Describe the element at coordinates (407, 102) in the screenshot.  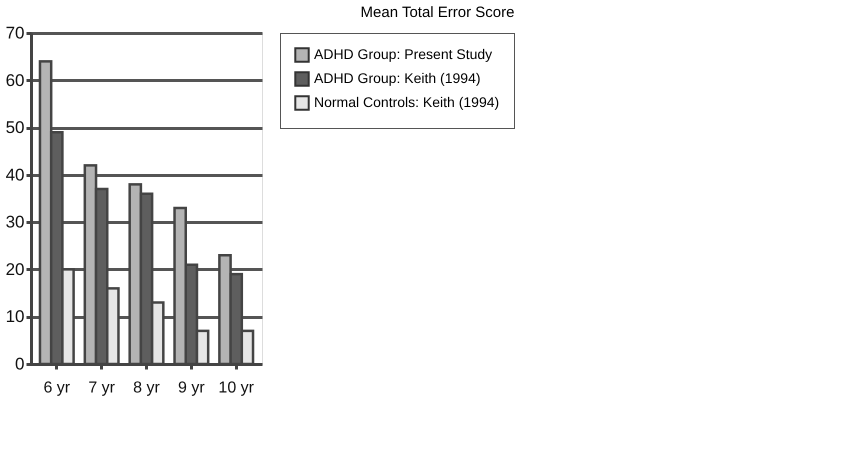
I see `legend-label: Normal Controls: Keith (1994)` at that location.